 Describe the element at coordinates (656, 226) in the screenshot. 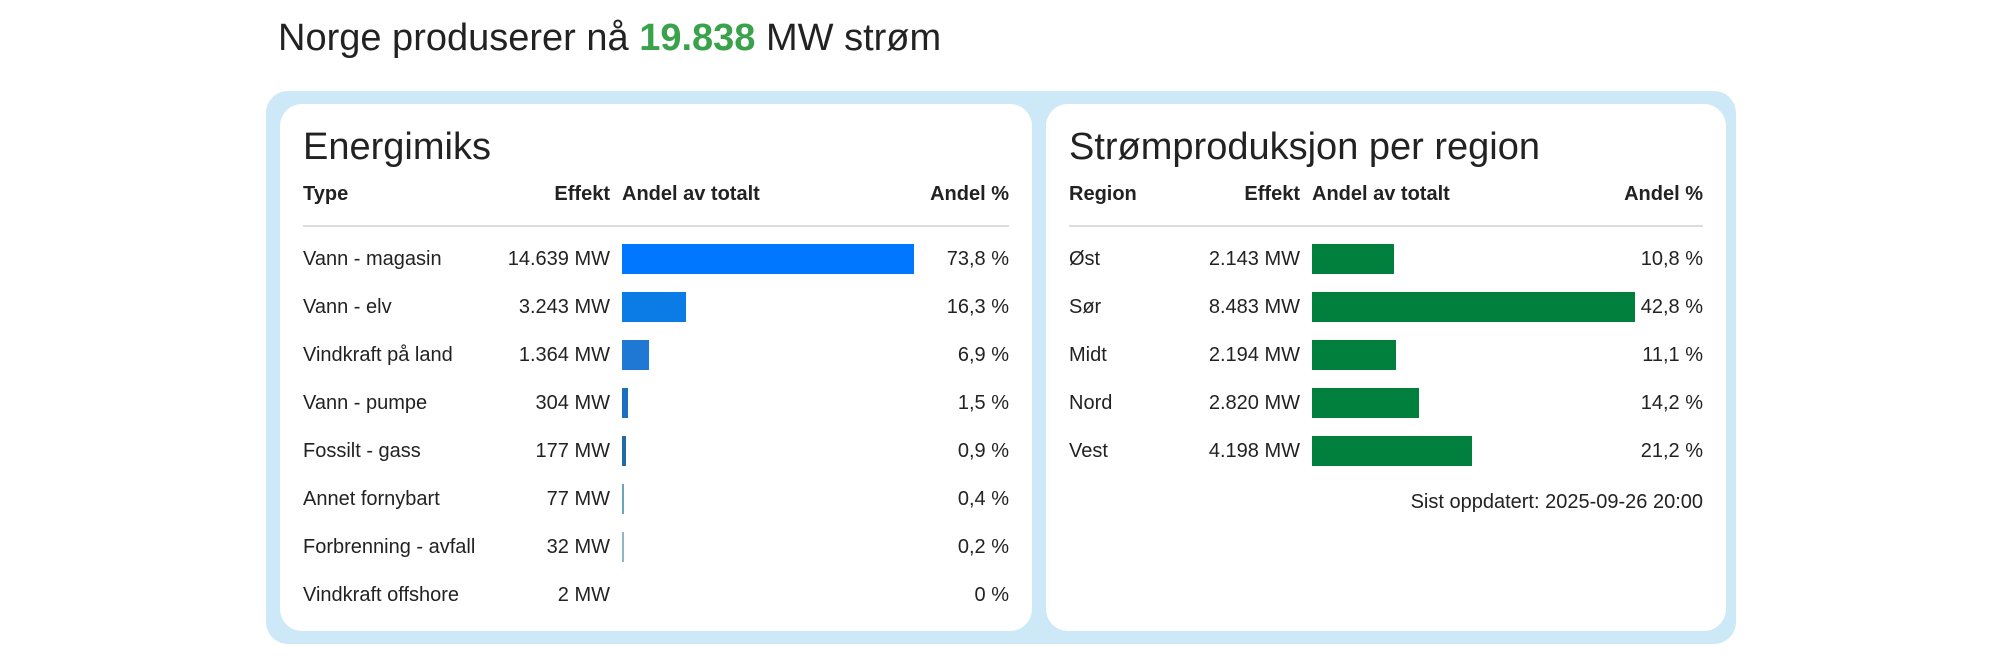

I see `energy-mix-header-divider` at that location.